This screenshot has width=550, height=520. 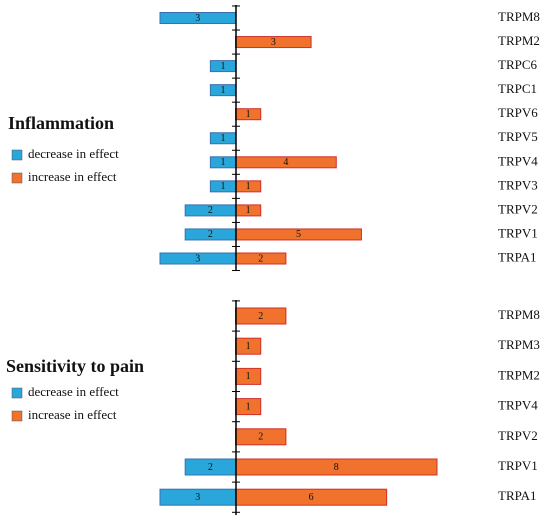 I want to click on value-label: 8, so click(x=336, y=467).